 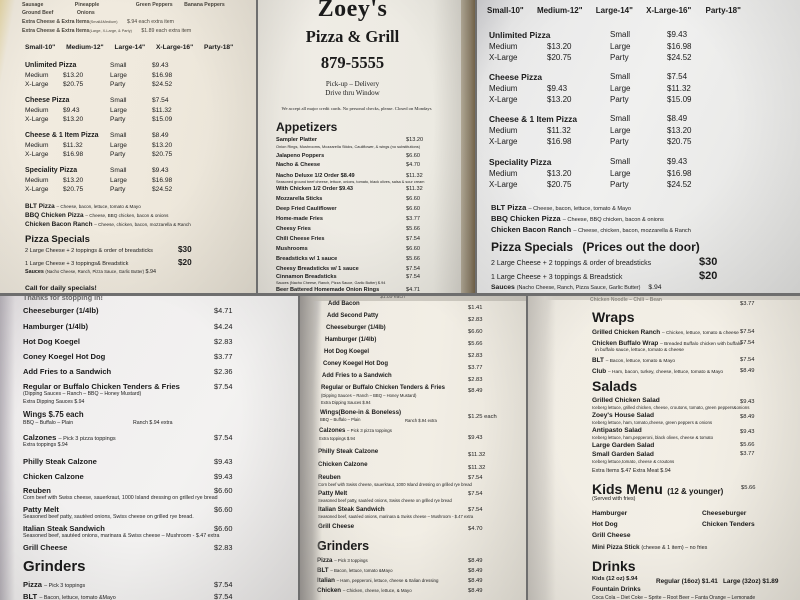 What do you see at coordinates (503, 57) in the screenshot?
I see `unlimited-xlarge-size: X-Large` at bounding box center [503, 57].